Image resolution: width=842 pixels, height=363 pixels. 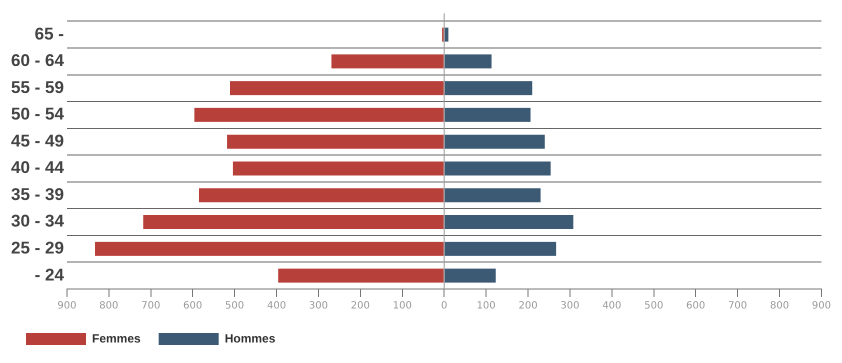 I want to click on y-tick-label: 25 - 29, so click(x=37, y=248).